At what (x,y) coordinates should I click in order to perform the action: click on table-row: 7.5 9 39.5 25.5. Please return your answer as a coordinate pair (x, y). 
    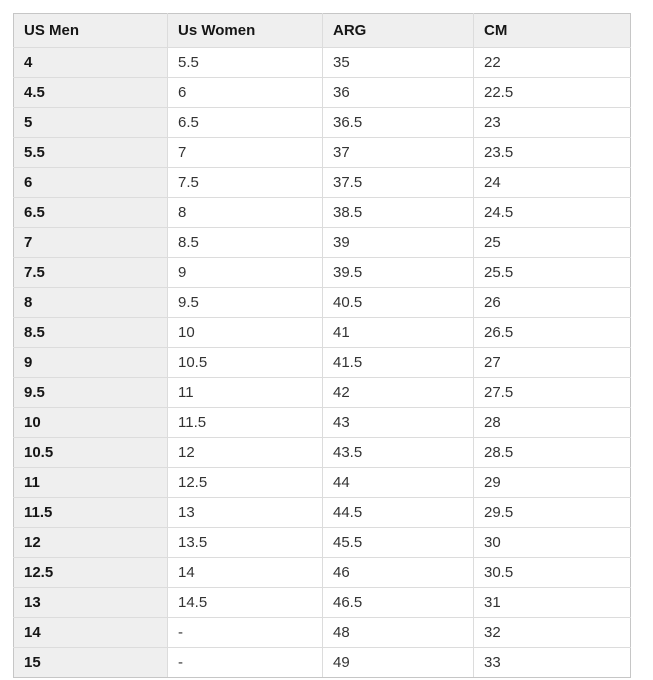
    Looking at the image, I should click on (322, 272).